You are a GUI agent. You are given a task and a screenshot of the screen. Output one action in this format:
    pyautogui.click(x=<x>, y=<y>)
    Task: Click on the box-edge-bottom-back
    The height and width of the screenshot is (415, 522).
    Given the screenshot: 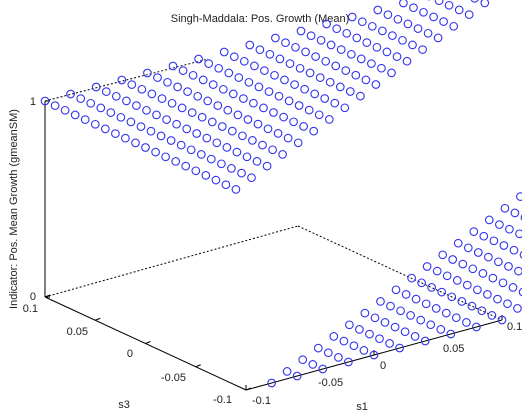 What is the action you would take?
    pyautogui.click(x=171, y=261)
    